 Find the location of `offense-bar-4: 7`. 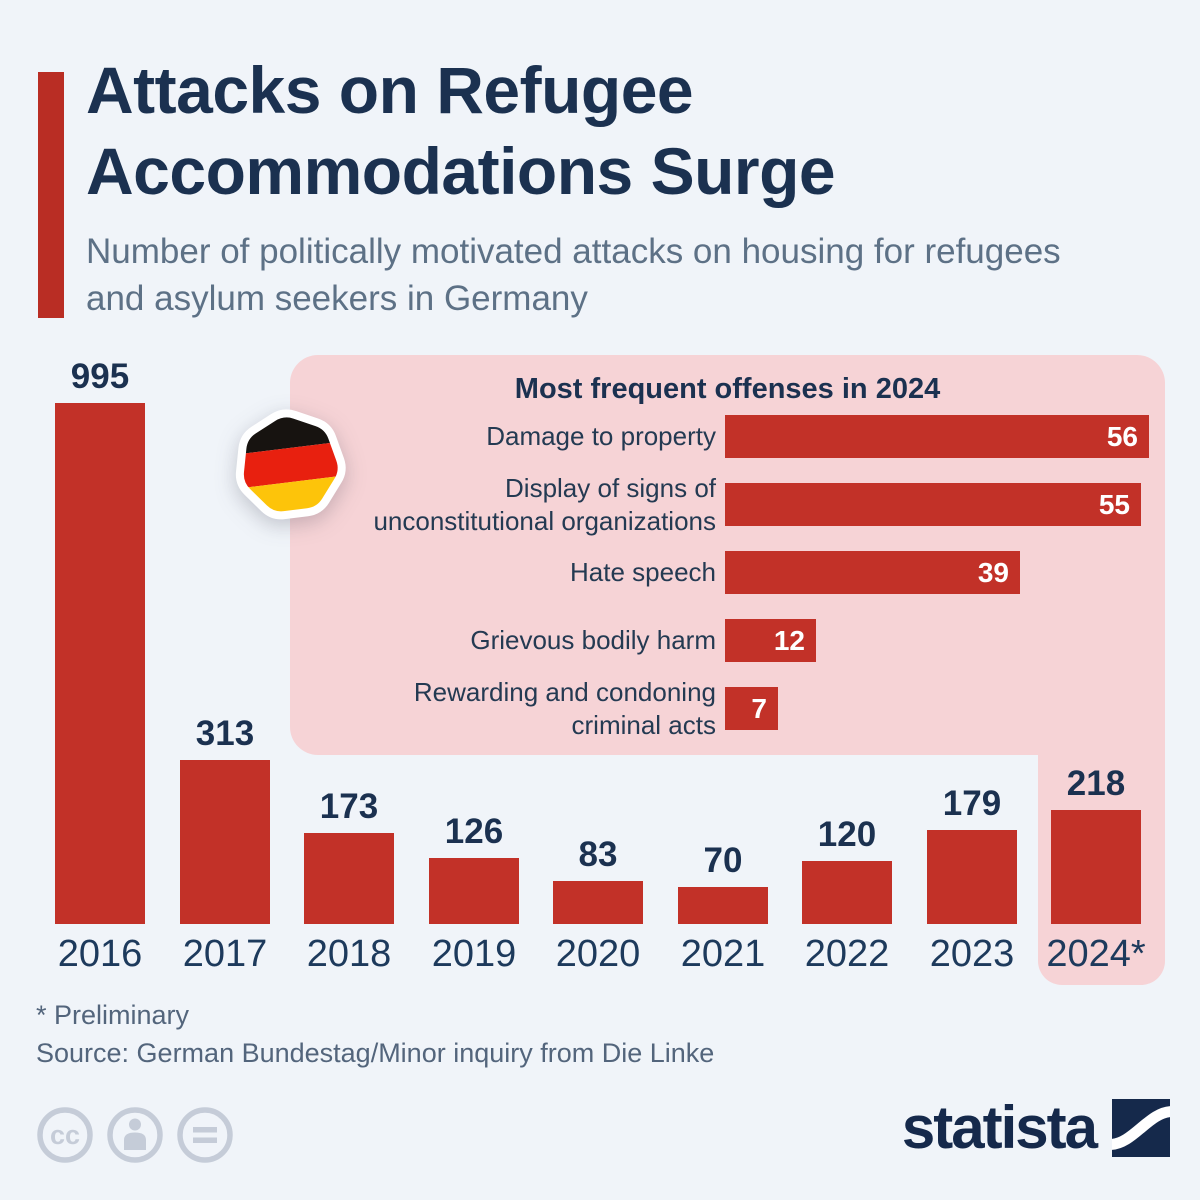

offense-bar-4: 7 is located at coordinates (751, 708).